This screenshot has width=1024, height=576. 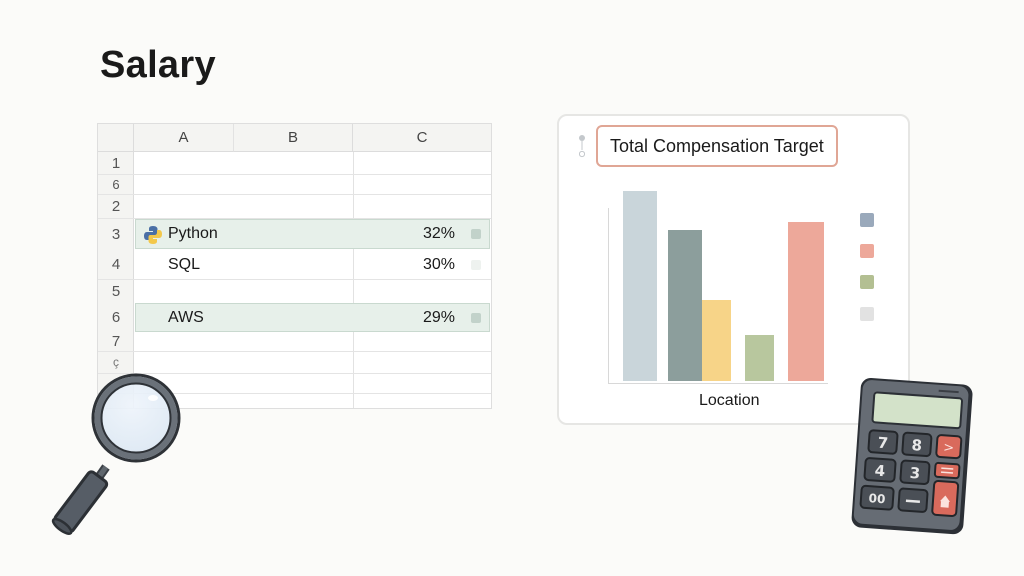 I want to click on cell-a6: AWS, so click(x=186, y=317).